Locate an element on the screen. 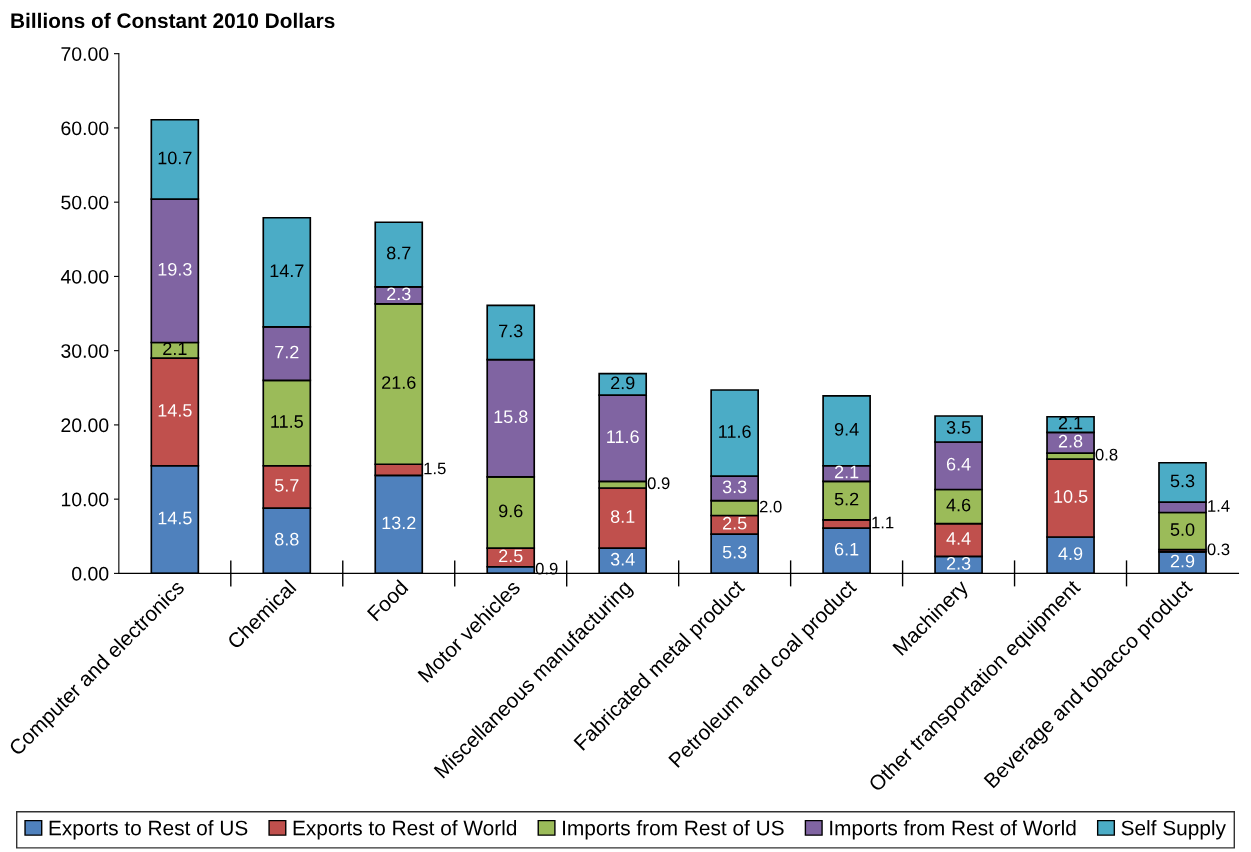  data-label: 14.7 is located at coordinates (287, 270).